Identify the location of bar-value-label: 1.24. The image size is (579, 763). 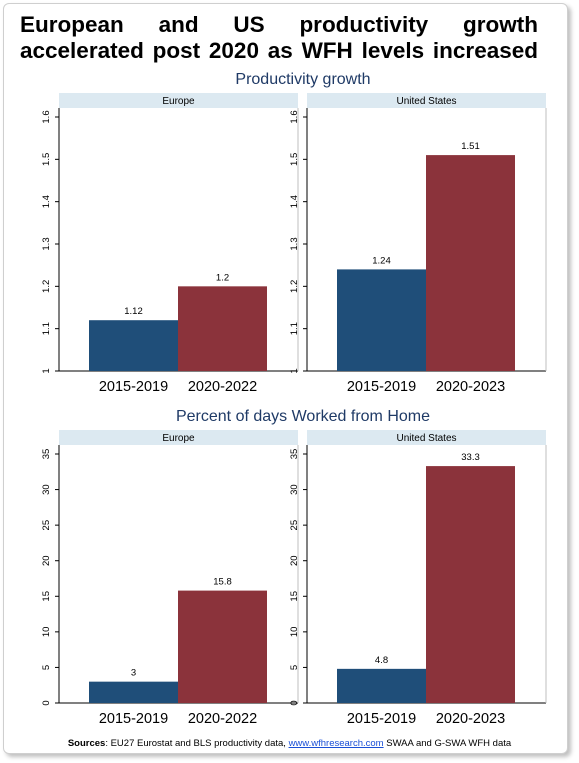
(381, 260).